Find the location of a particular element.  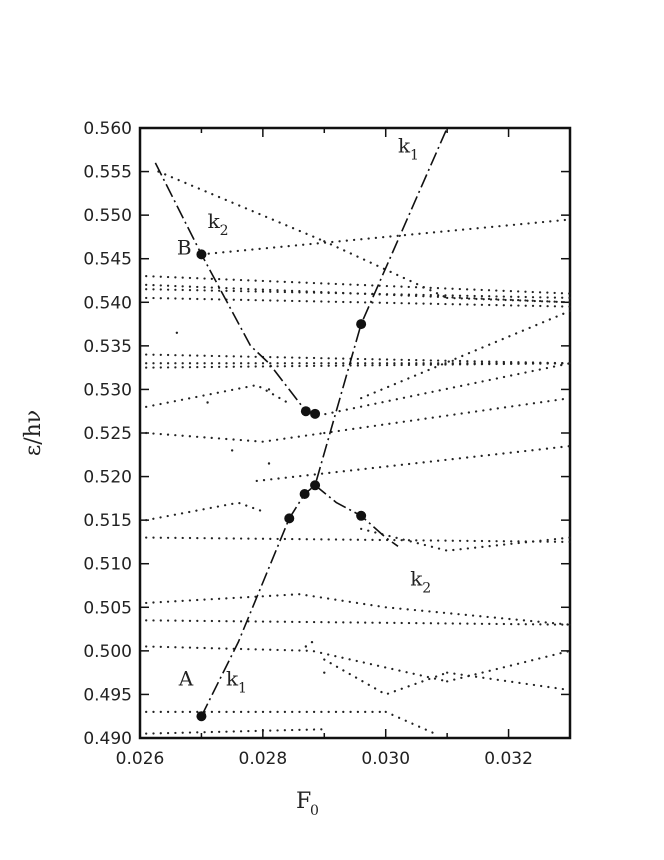

marked-points is located at coordinates (281, 485).